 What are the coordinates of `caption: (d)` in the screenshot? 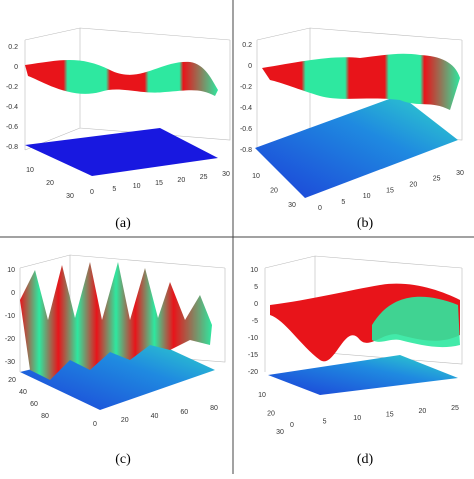 It's located at (365, 459).